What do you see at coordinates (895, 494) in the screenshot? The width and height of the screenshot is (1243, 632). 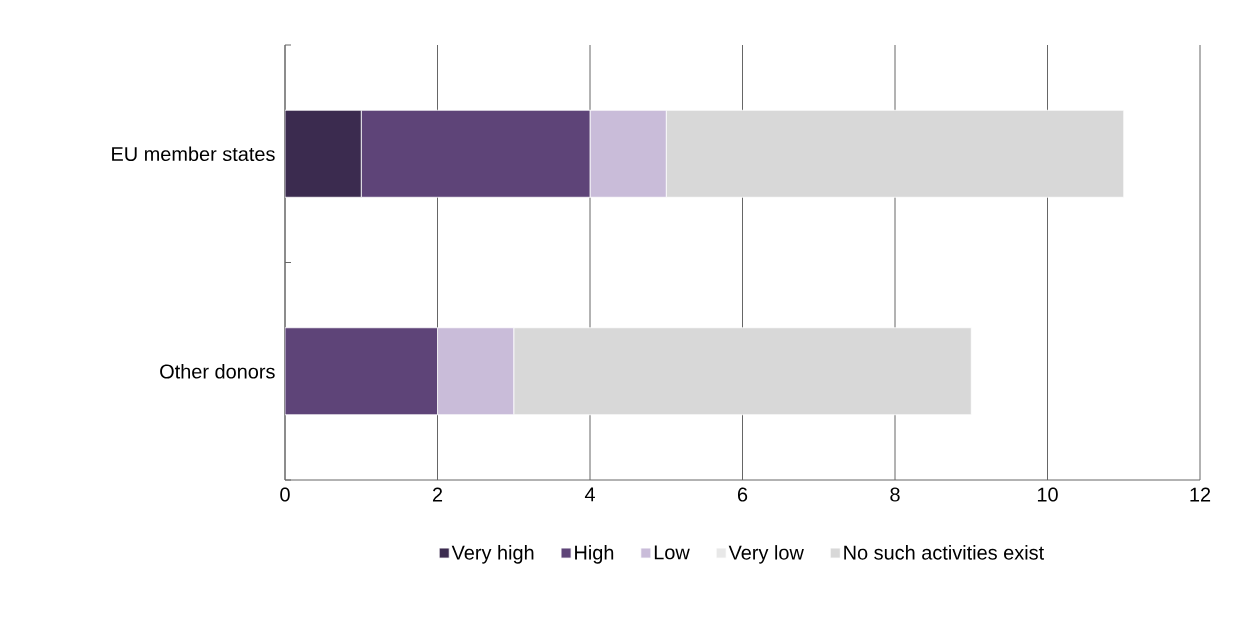 I see `x-tick-label: 8` at bounding box center [895, 494].